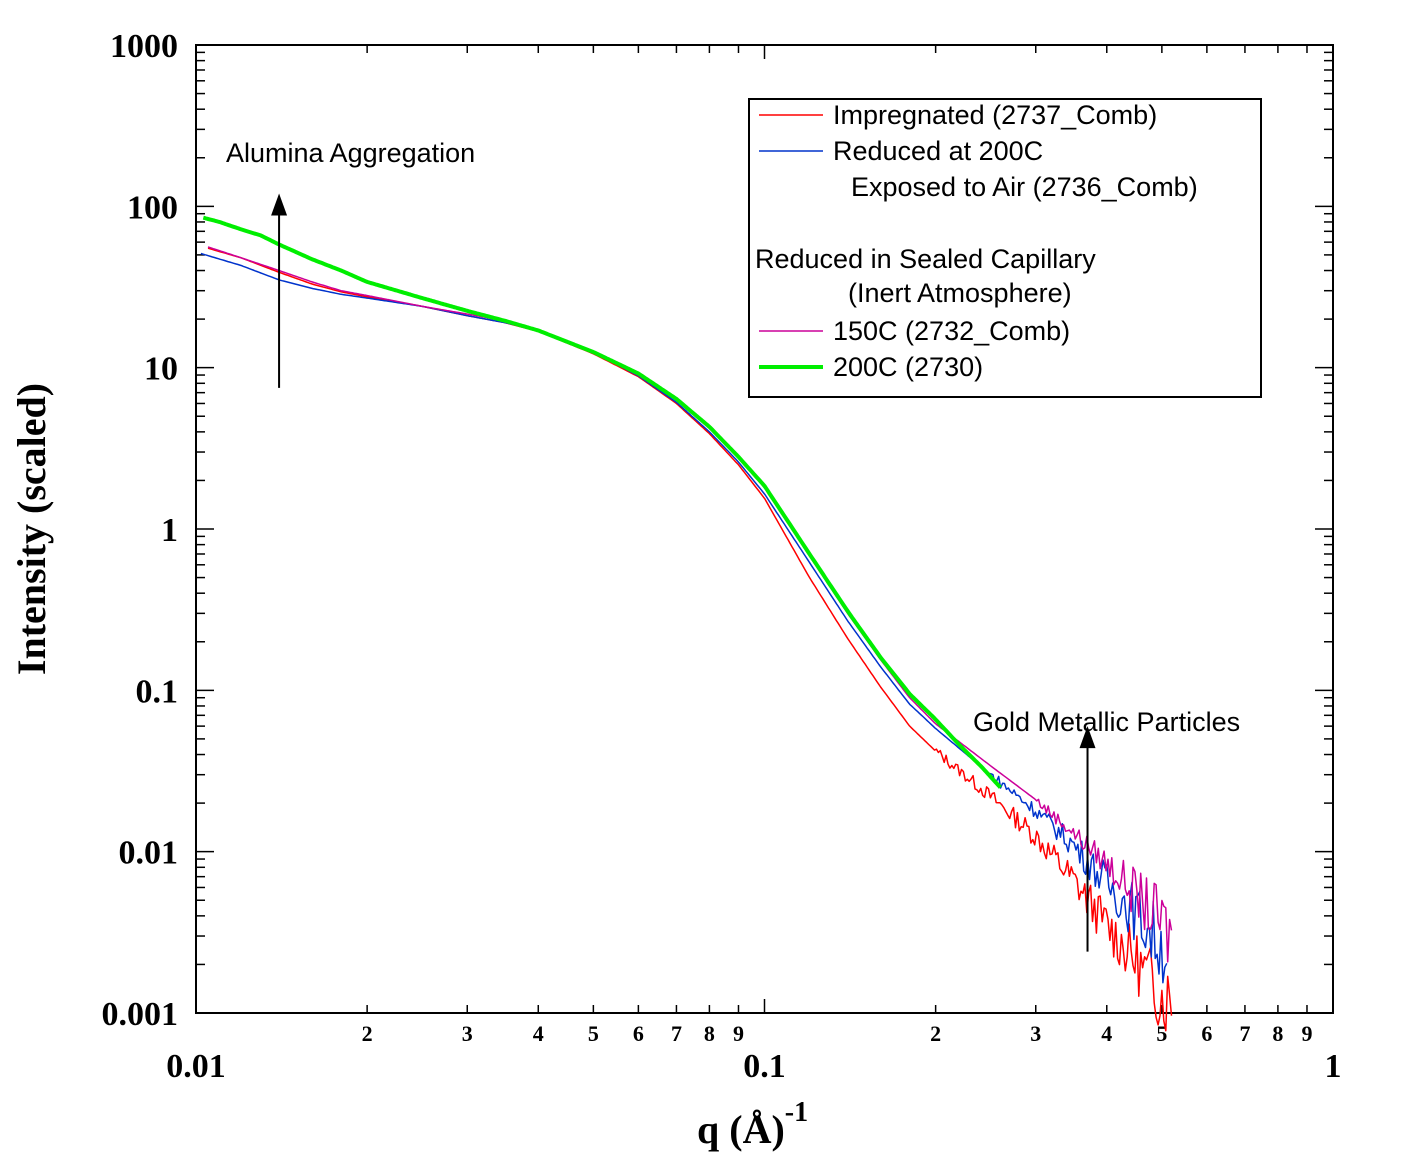 The width and height of the screenshot is (1418, 1152). I want to click on y-major-tick-label: 0.1, so click(157, 691).